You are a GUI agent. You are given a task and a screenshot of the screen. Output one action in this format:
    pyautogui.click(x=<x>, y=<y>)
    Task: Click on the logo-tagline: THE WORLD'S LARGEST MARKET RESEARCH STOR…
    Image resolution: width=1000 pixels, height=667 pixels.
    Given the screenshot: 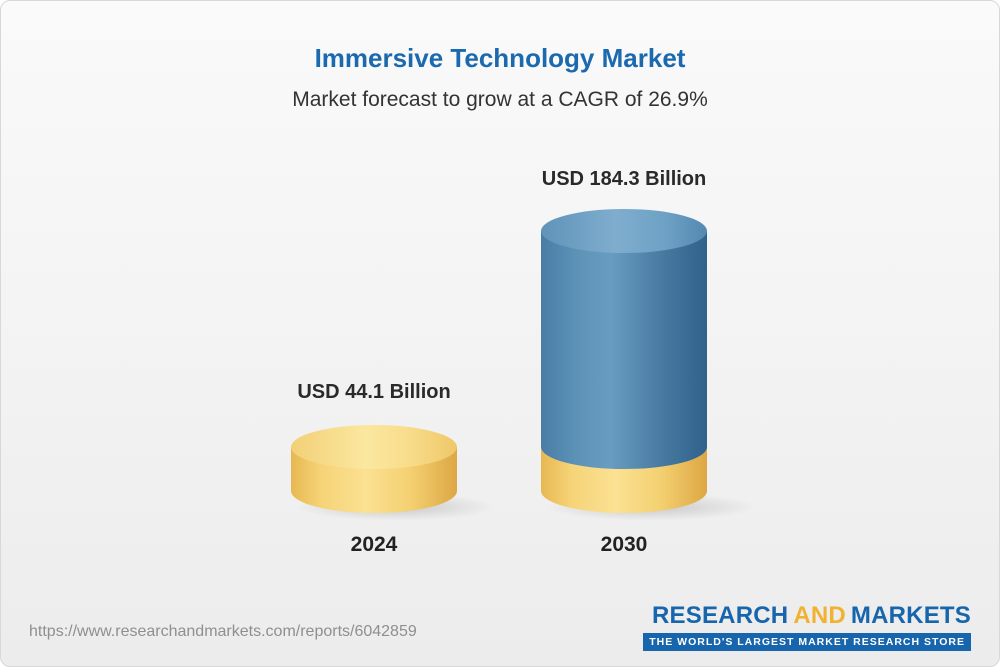 What is the action you would take?
    pyautogui.click(x=807, y=642)
    